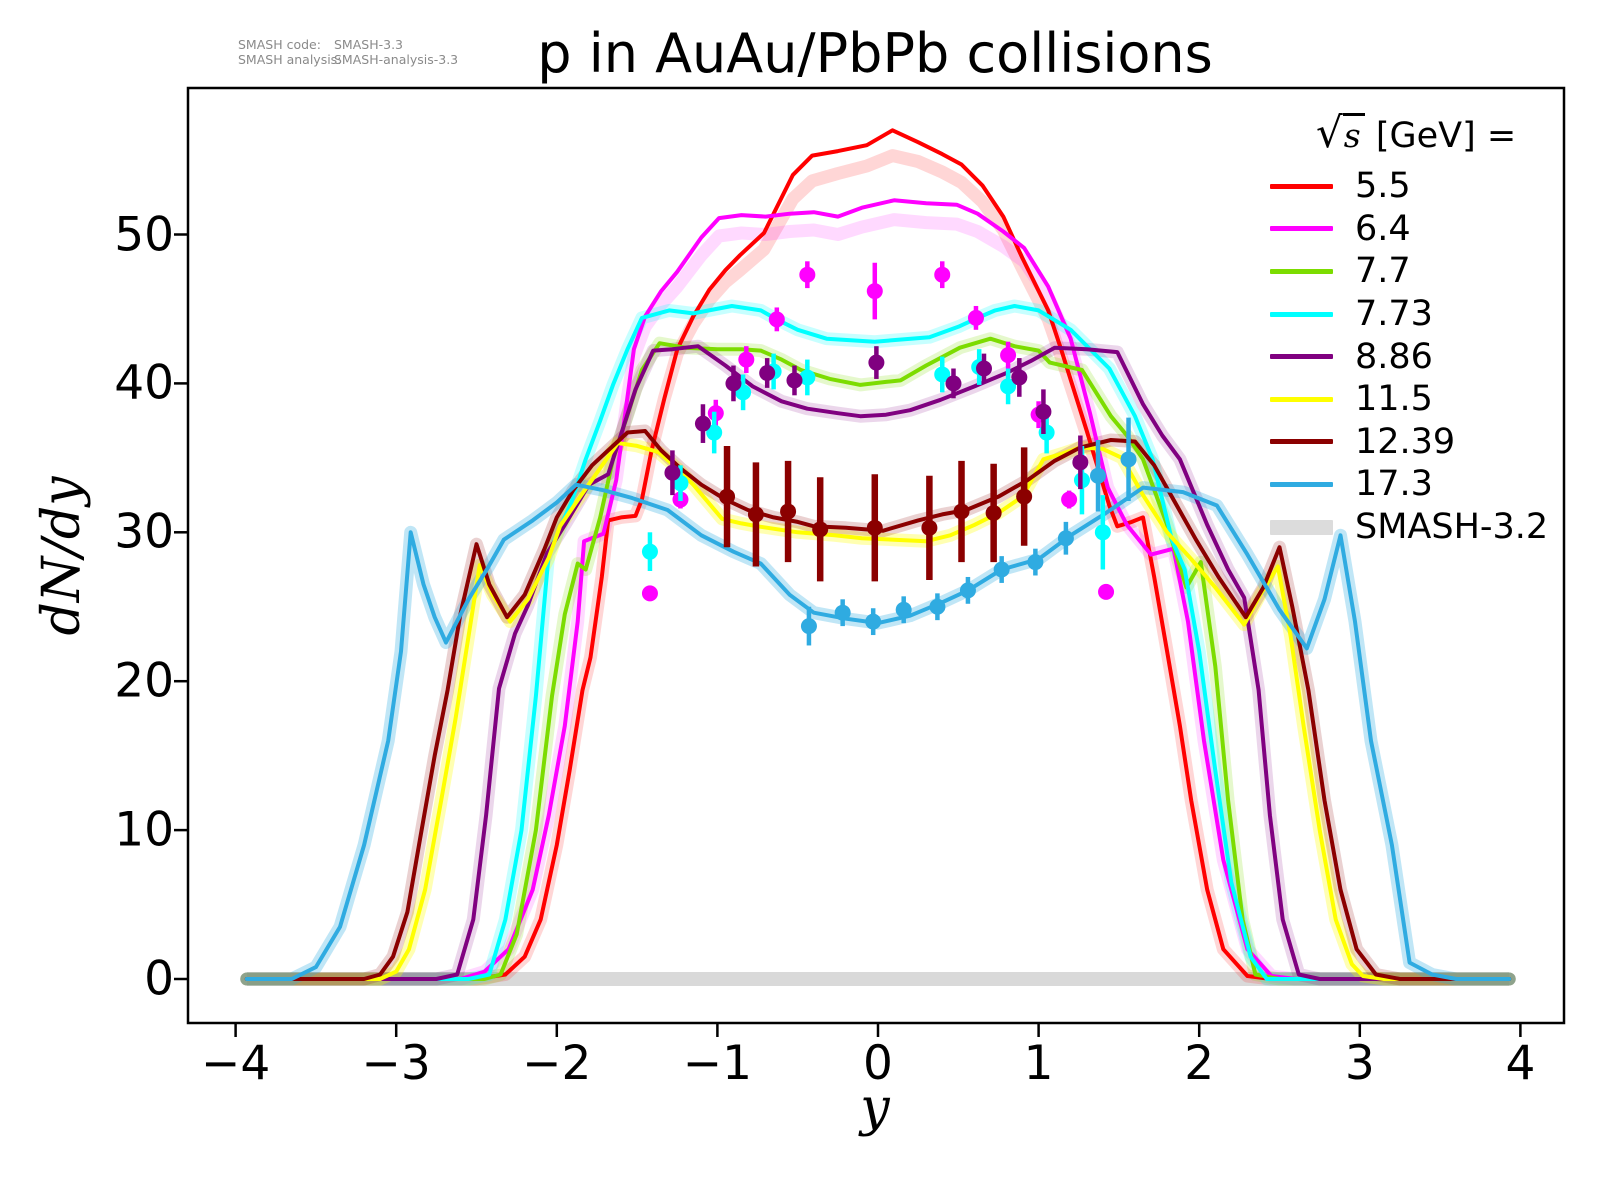 Image resolution: width=1600 pixels, height=1200 pixels. Describe the element at coordinates (144, 234) in the screenshot. I see `y-tick-label: 50` at that location.